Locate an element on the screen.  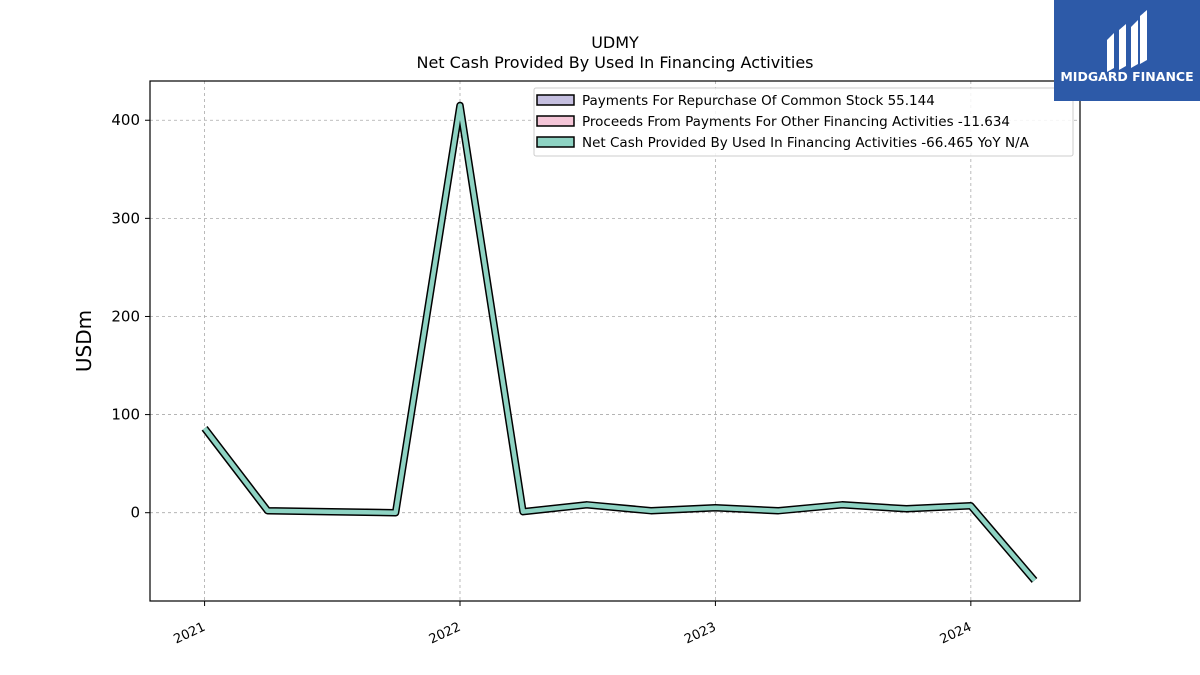
logo-mark-icon is located at coordinates (1127, 41).